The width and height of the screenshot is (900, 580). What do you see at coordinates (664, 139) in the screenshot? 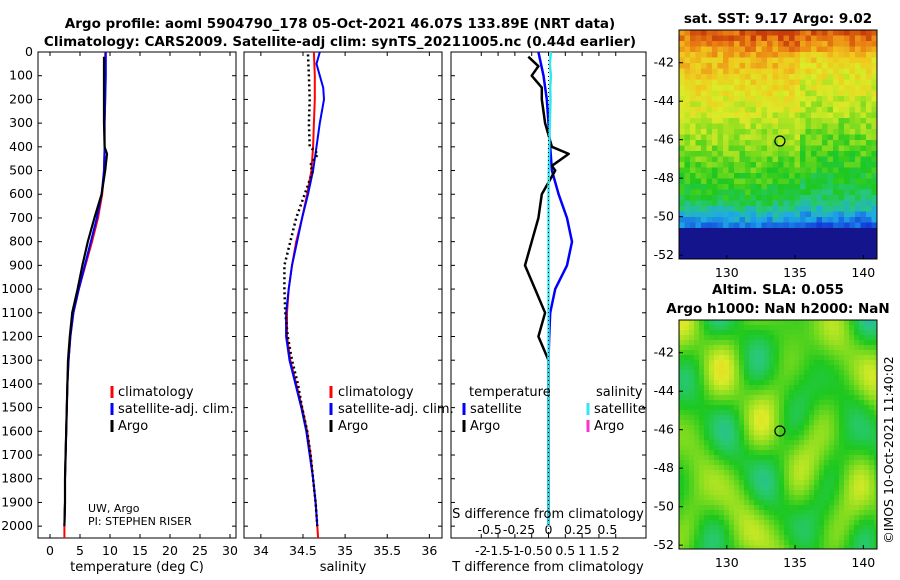
I see `lat-tick-label: -46` at bounding box center [664, 139].